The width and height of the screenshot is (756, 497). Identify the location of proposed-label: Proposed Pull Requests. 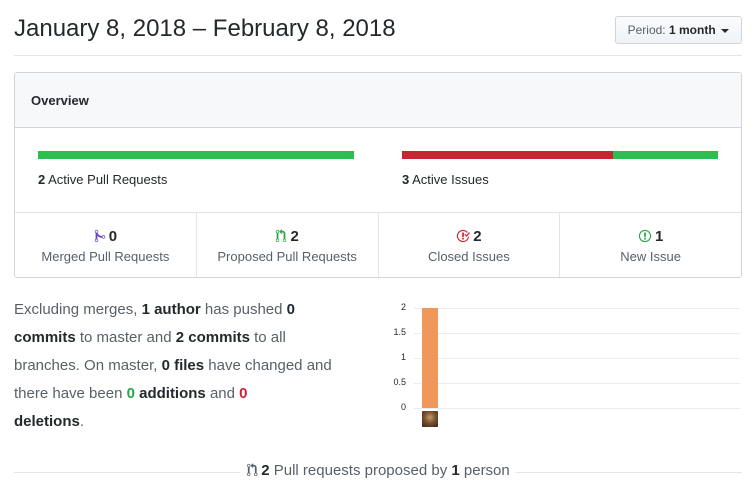
(287, 256).